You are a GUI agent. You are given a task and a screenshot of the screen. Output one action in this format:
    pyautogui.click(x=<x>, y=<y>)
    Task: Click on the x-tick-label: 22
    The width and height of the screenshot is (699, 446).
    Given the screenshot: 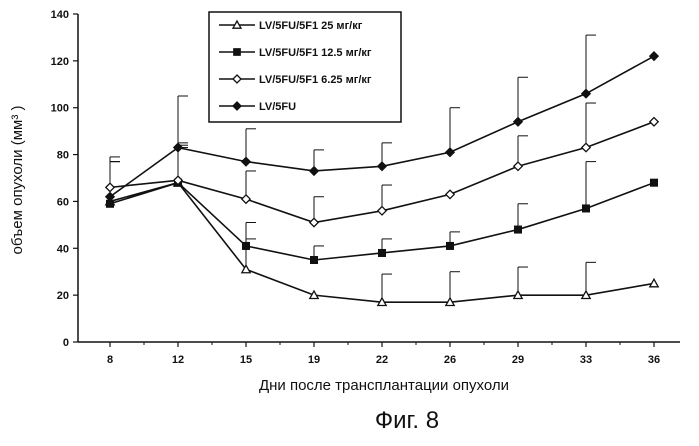 What is the action you would take?
    pyautogui.click(x=382, y=360)
    